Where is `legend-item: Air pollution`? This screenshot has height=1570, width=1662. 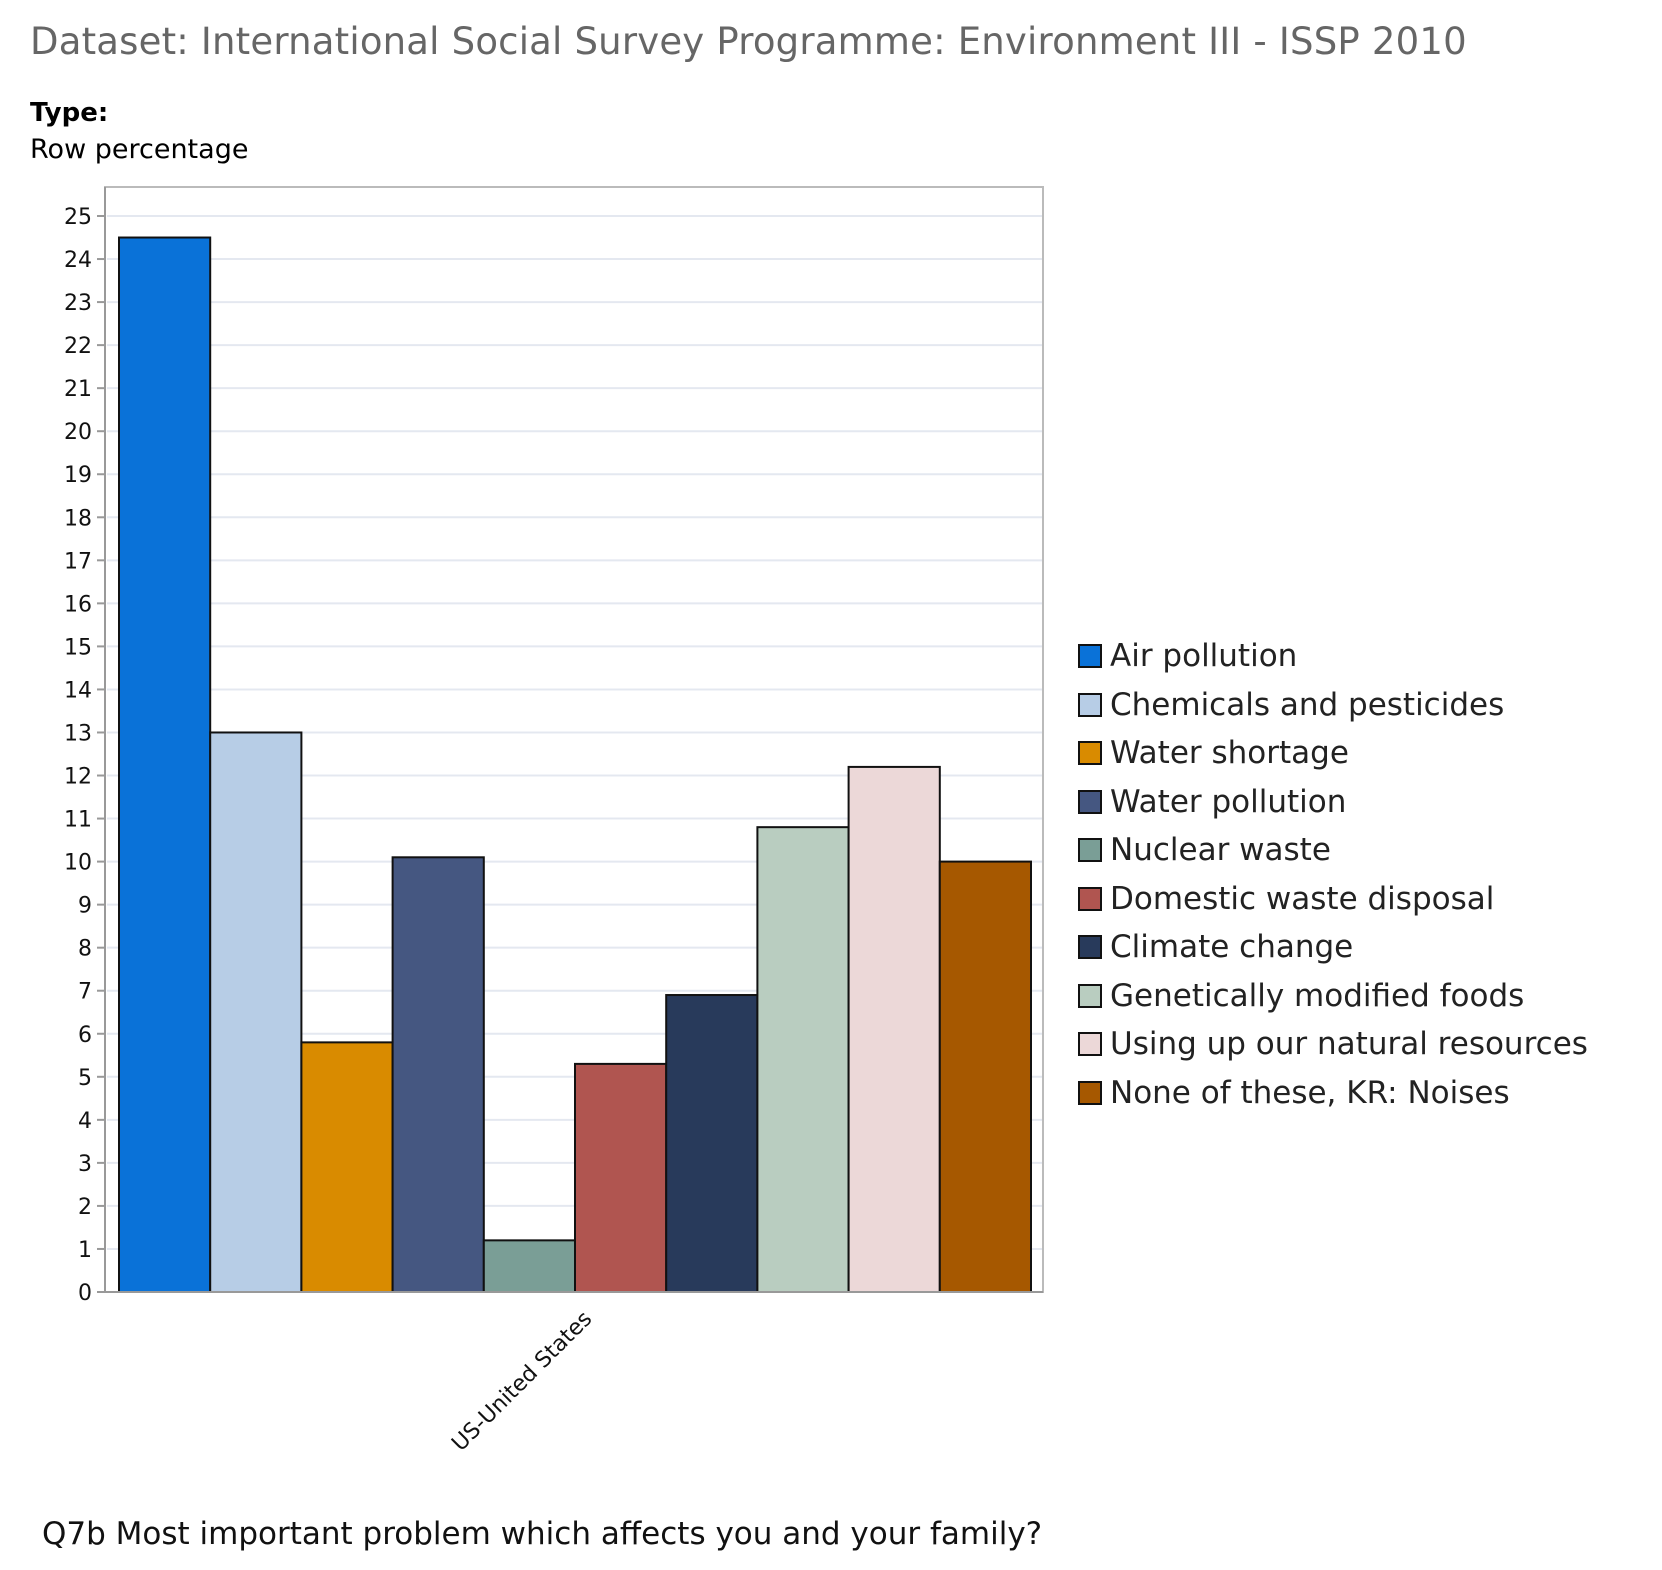 legend-item: Air pollution is located at coordinates (1333, 656).